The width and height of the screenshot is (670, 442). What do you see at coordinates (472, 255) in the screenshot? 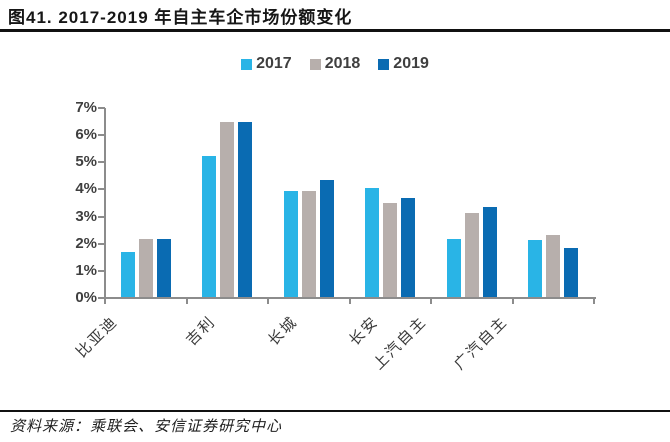
I see `bar-2018-上汽自主` at bounding box center [472, 255].